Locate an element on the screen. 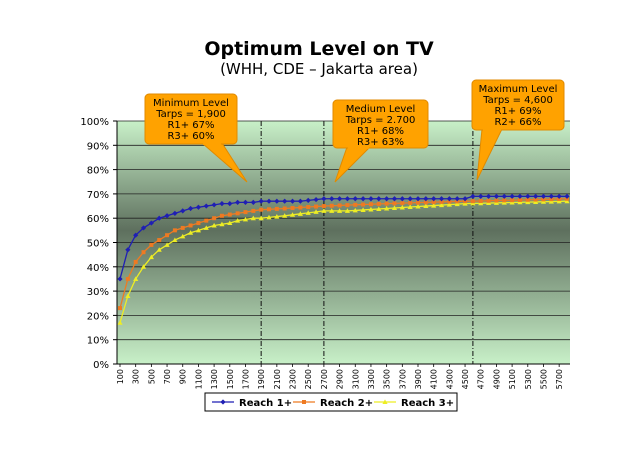 This screenshot has height=451, width=638. x-tick-label: 3500 is located at coordinates (387, 379).